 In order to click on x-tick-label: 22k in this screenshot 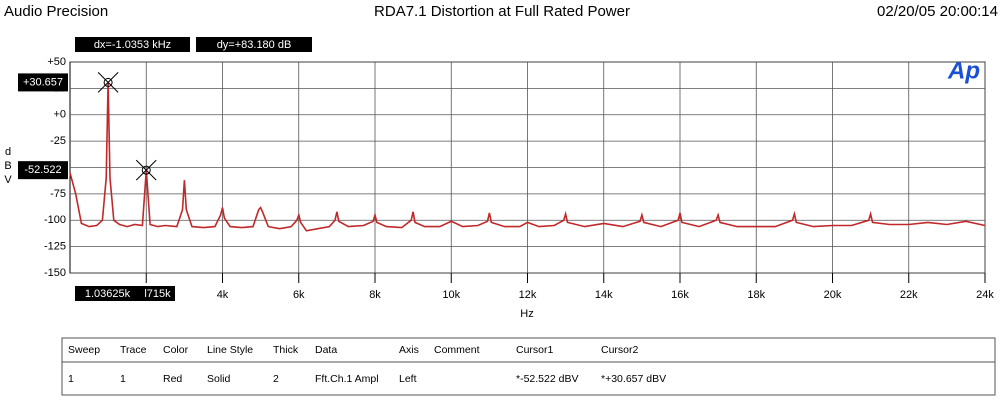, I will do `click(909, 295)`.